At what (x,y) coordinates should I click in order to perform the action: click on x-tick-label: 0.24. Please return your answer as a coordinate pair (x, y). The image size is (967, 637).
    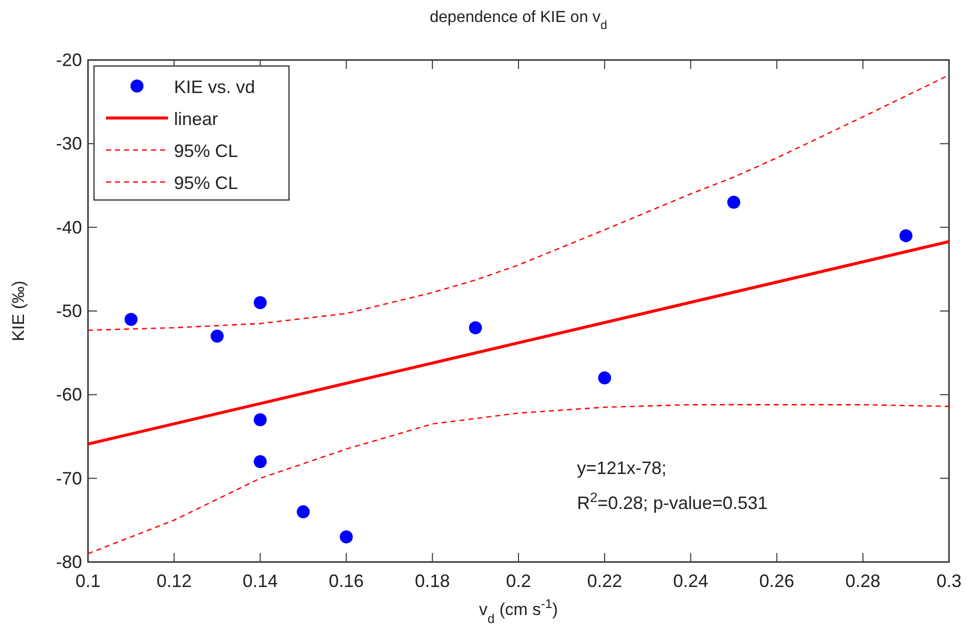
    Looking at the image, I should click on (690, 581).